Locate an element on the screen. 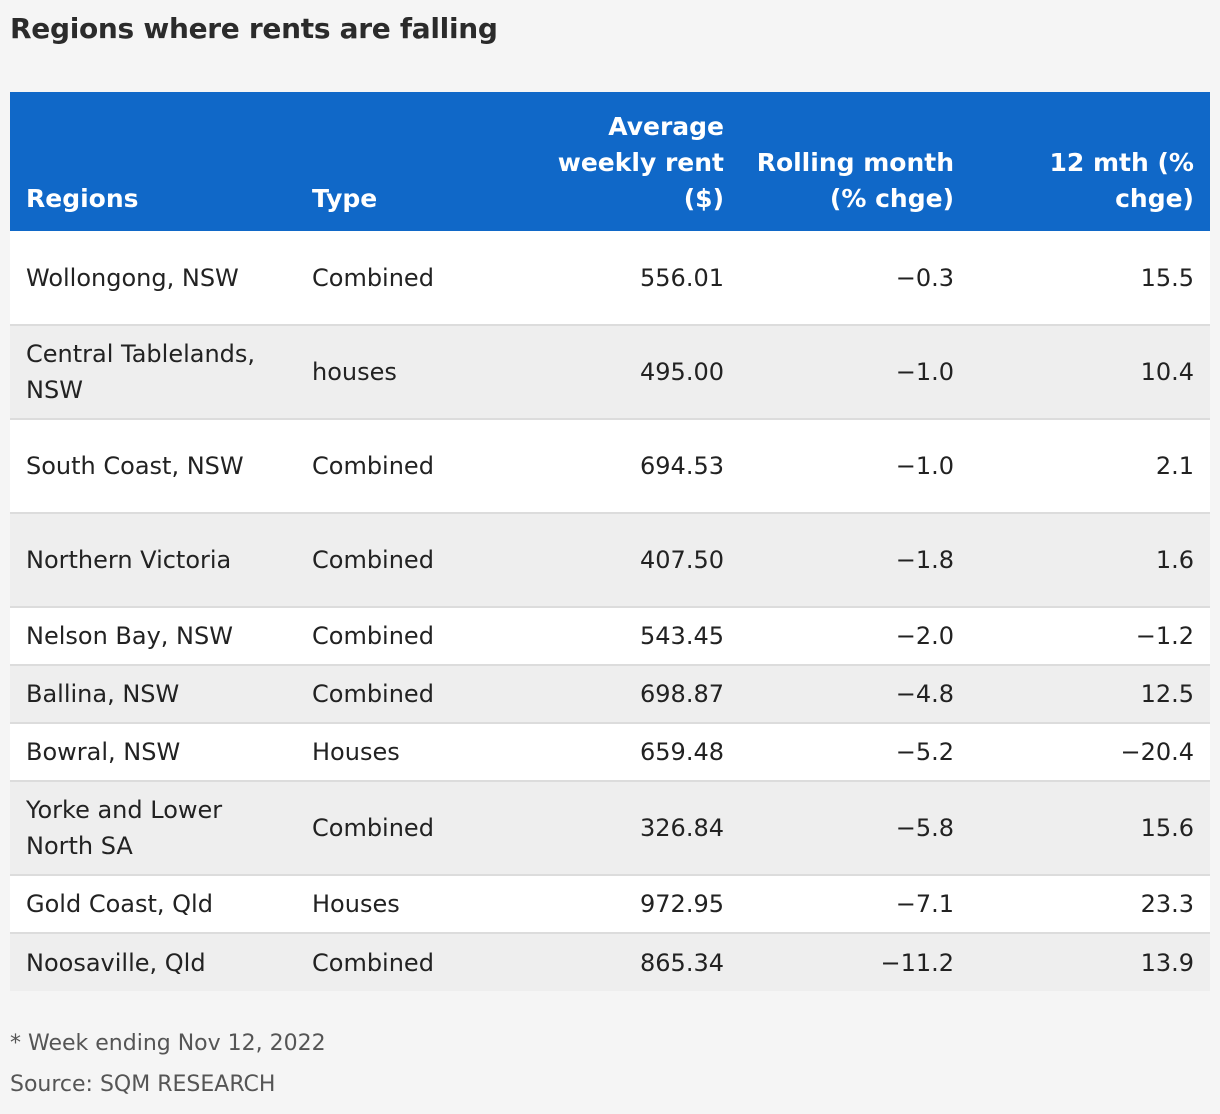 This screenshot has width=1220, height=1114. twelve-month-change-cell: 15.6 is located at coordinates (1090, 827).